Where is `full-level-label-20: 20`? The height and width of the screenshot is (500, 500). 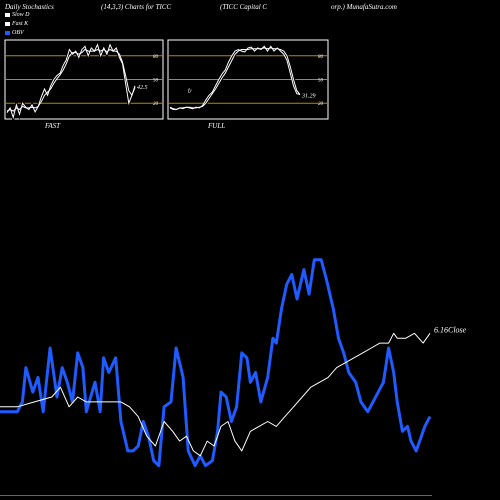
full-level-label-20: 20 is located at coordinates (321, 104).